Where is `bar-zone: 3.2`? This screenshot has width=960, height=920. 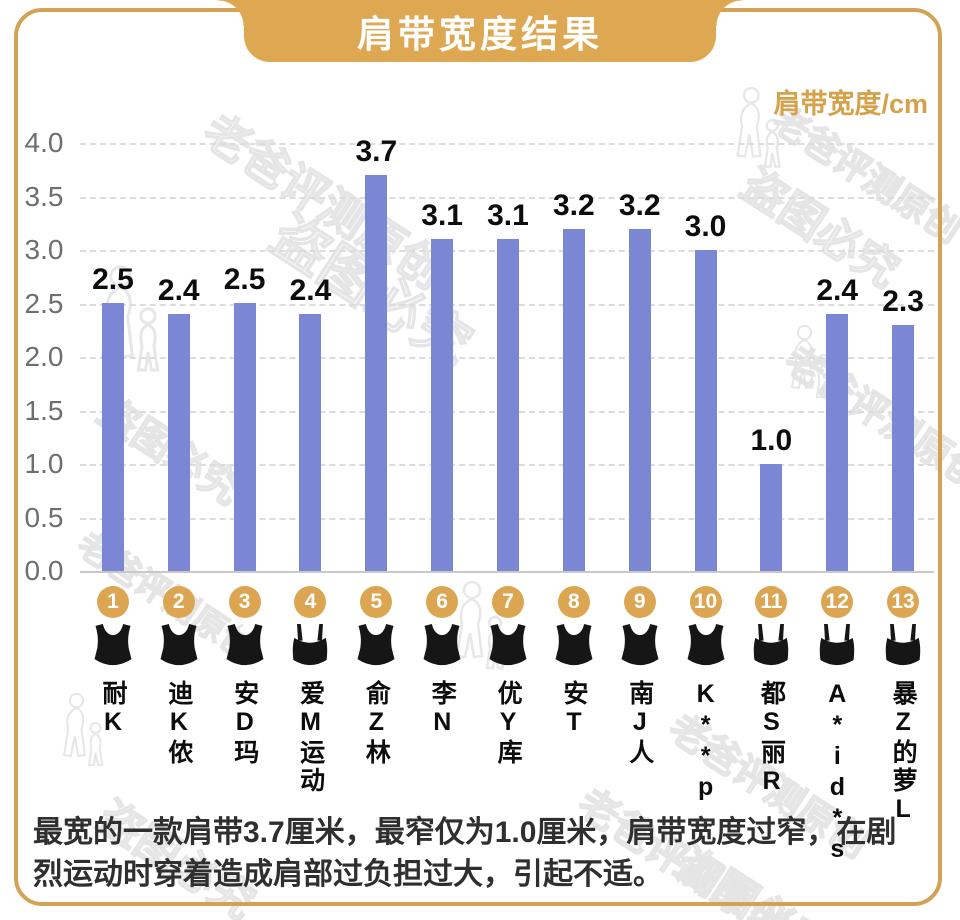 bar-zone: 3.2 is located at coordinates (639, 357).